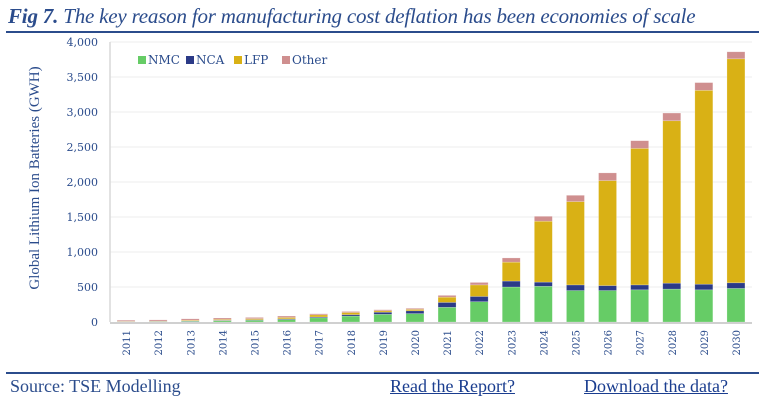  I want to click on bar-nca-2027, so click(639, 287).